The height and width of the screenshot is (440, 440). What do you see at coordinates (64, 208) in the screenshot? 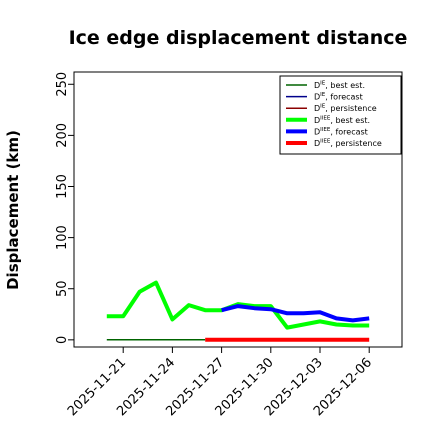
I see `y-axis-ticks: 0 50 100 150 200 250` at bounding box center [64, 208].